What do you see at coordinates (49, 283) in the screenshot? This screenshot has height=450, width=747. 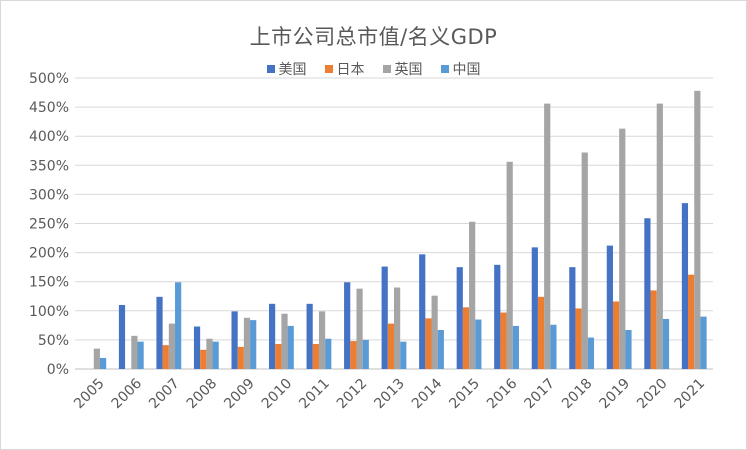 I see `y-tick-label: 150%` at bounding box center [49, 283].